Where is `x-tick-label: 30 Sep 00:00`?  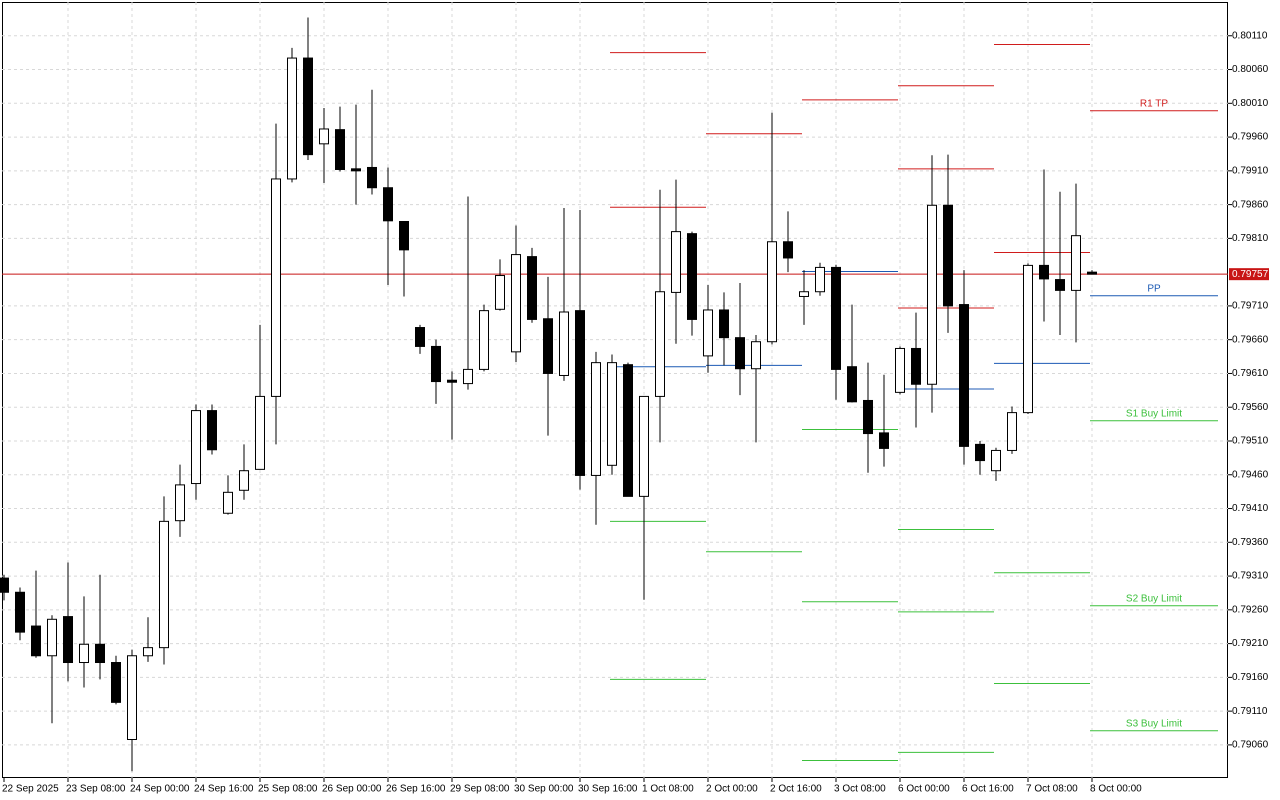
x-tick-label: 30 Sep 00:00 is located at coordinates (544, 789).